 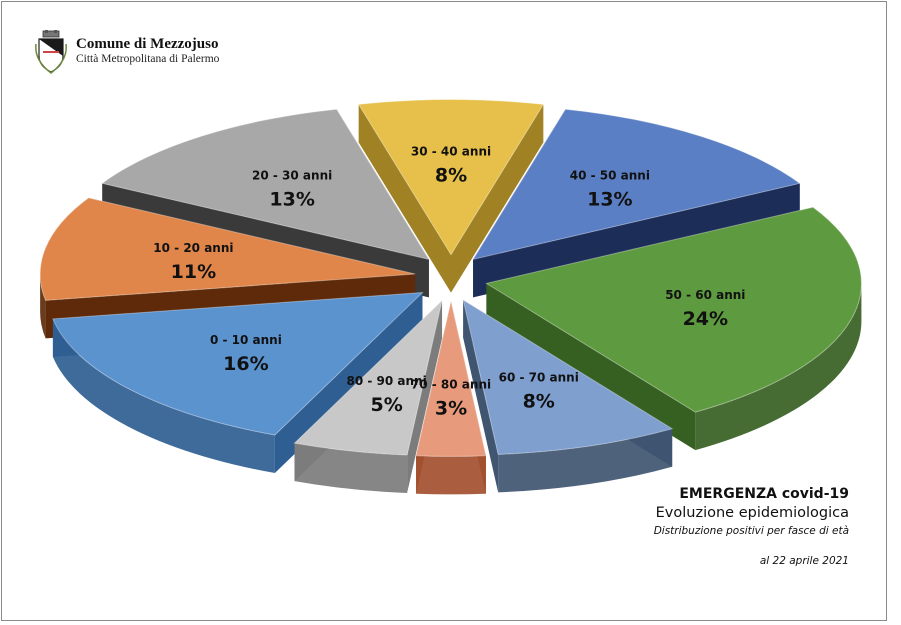 What do you see at coordinates (610, 176) in the screenshot?
I see `slice-category-label: 40 - 50 anni` at bounding box center [610, 176].